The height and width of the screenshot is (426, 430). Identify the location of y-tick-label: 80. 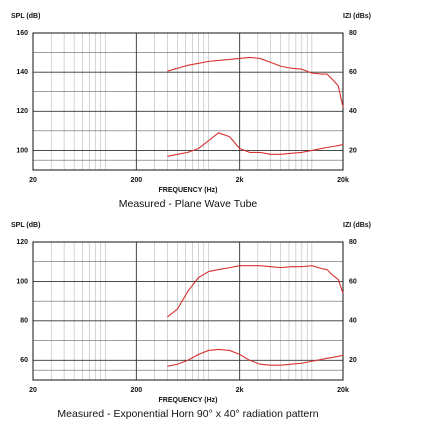
(24, 321).